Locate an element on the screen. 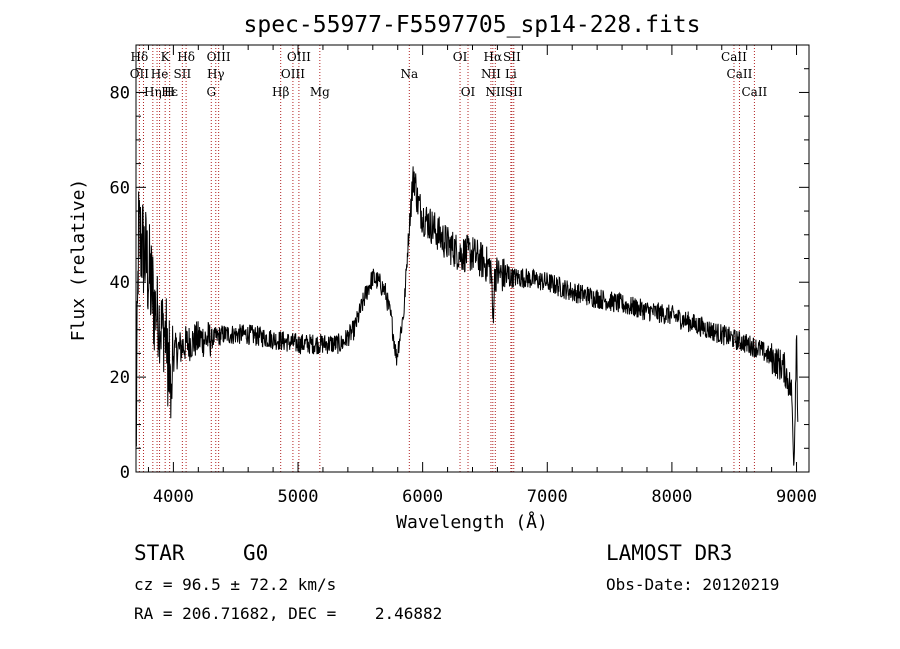 Image resolution: width=900 pixels, height=649 pixels. line-label: OII is located at coordinates (140, 74).